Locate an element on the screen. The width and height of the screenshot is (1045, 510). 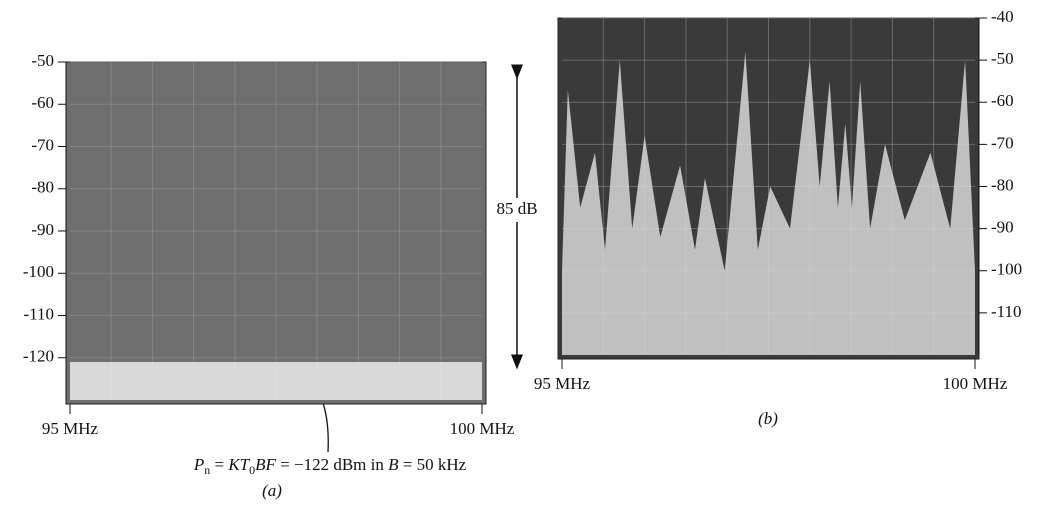
formula: Pn = KT0BF = −122 dBm in B = 50 kHz is located at coordinates (330, 466).